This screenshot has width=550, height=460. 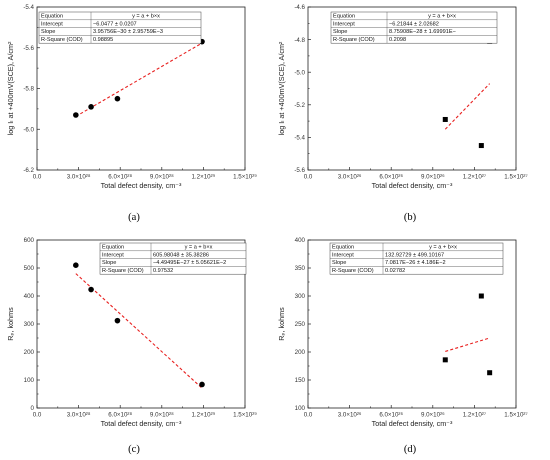 What do you see at coordinates (422, 32) in the screenshot?
I see `fit-table-value: 8.75908E−28 ± 1.69991E−` at bounding box center [422, 32].